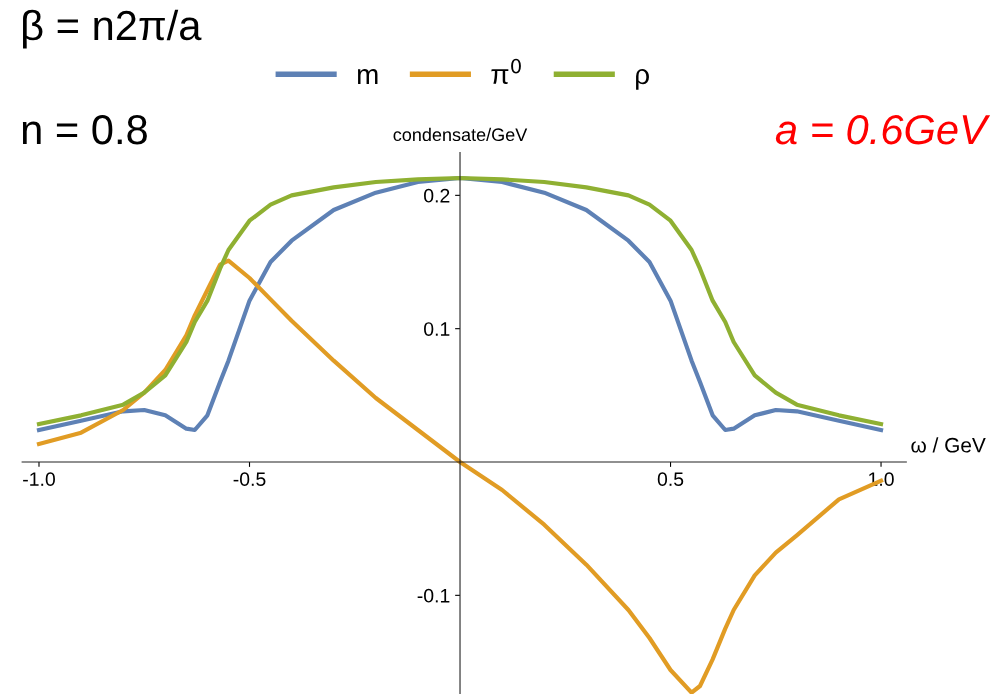  What do you see at coordinates (437, 195) in the screenshot?
I see `y-tick-label: 0.2` at bounding box center [437, 195].